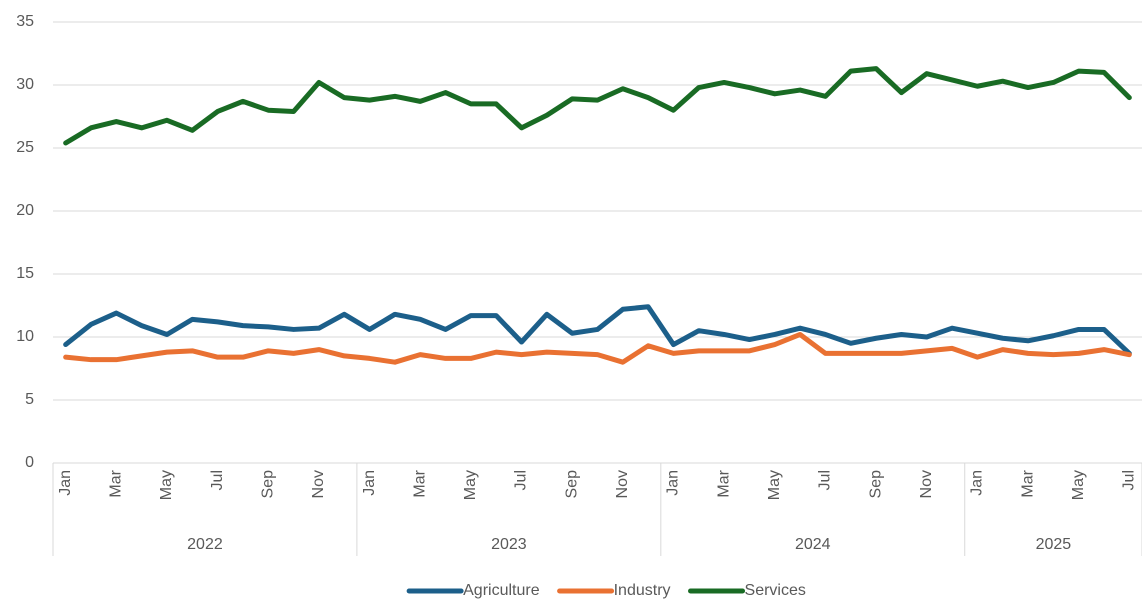 This screenshot has height=600, width=1142. What do you see at coordinates (29, 462) in the screenshot?
I see `y-tick-label: 0` at bounding box center [29, 462].